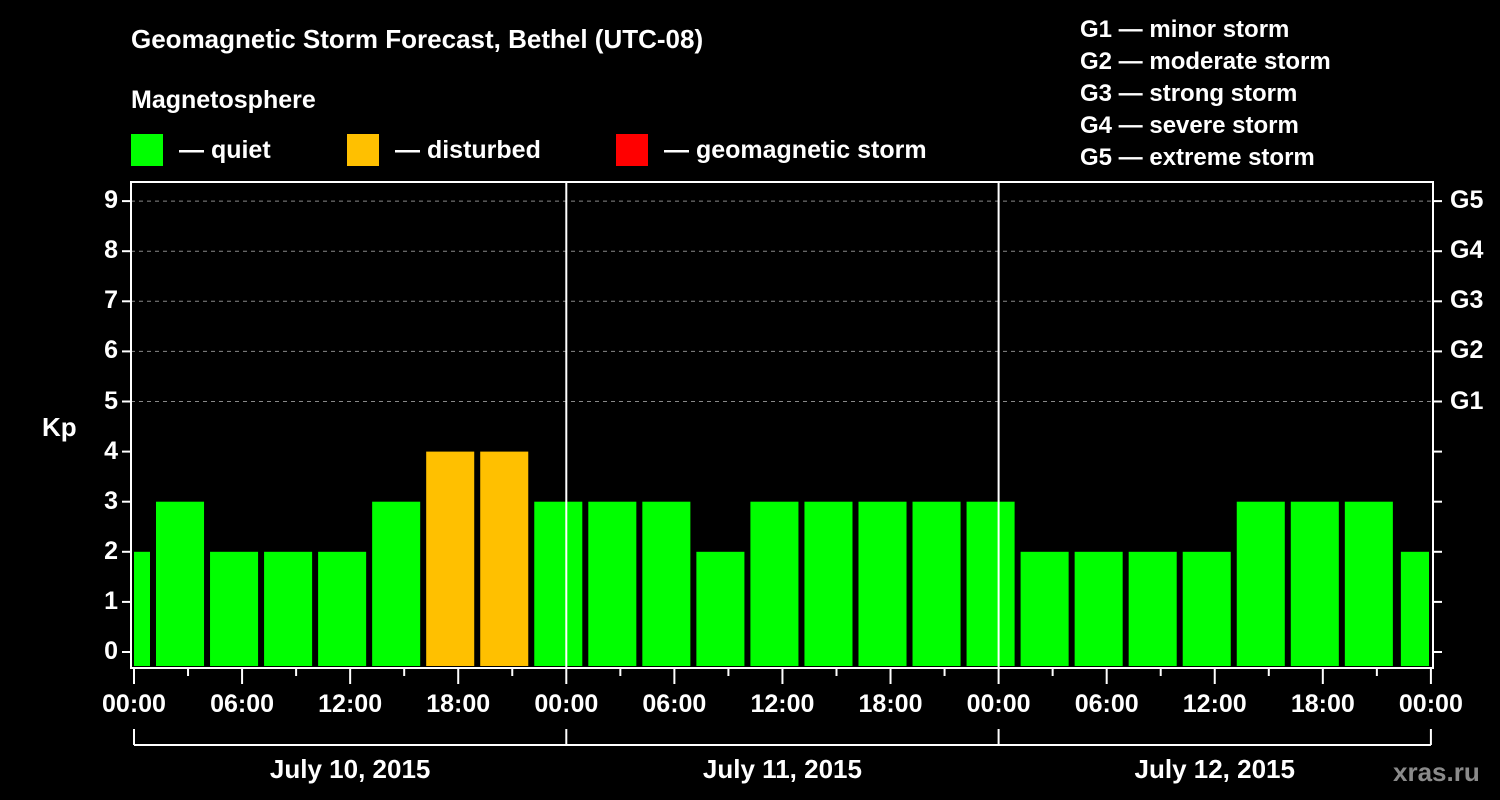 This screenshot has width=1500, height=800. I want to click on date-label: July 10, 2015, so click(350, 769).